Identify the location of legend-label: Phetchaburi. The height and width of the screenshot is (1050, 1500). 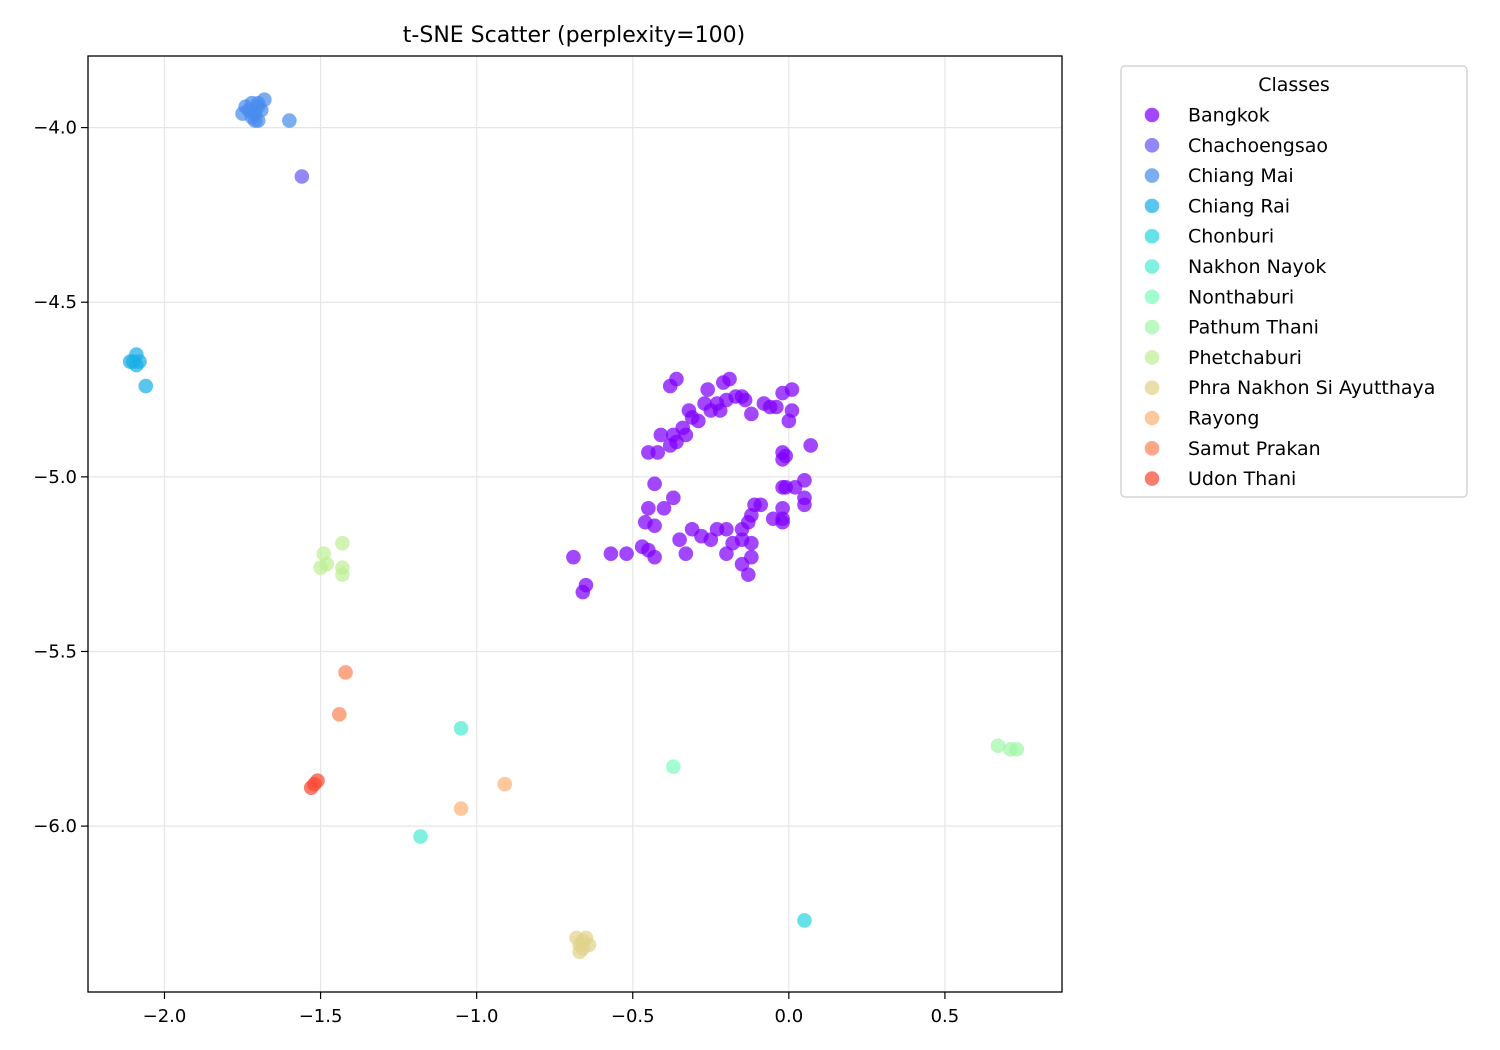
(1245, 358).